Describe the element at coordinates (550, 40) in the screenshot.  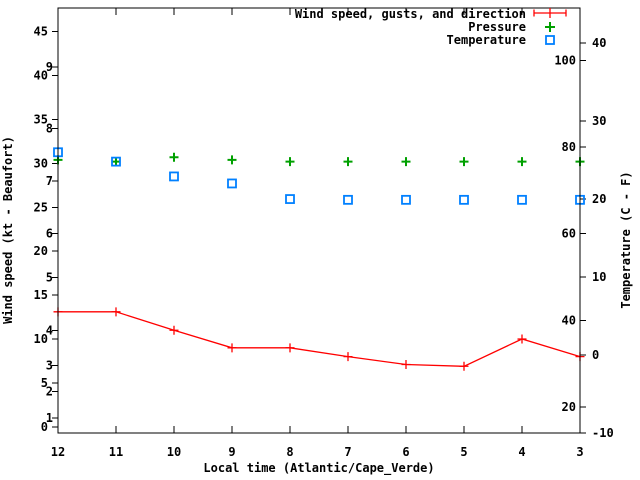
I see `legend-temperature-square-icon` at that location.